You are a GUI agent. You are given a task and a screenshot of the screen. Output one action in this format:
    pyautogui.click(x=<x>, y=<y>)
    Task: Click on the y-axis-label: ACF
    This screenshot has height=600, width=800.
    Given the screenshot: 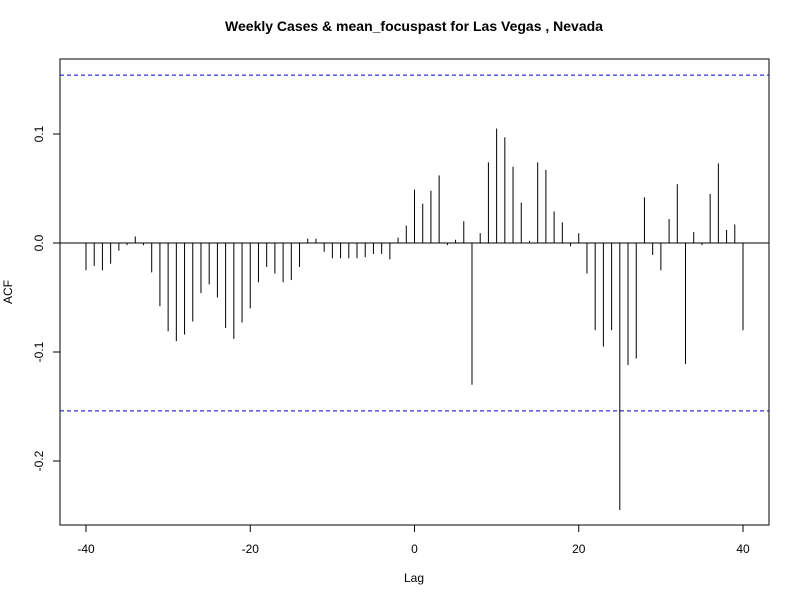 What is the action you would take?
    pyautogui.click(x=8, y=292)
    